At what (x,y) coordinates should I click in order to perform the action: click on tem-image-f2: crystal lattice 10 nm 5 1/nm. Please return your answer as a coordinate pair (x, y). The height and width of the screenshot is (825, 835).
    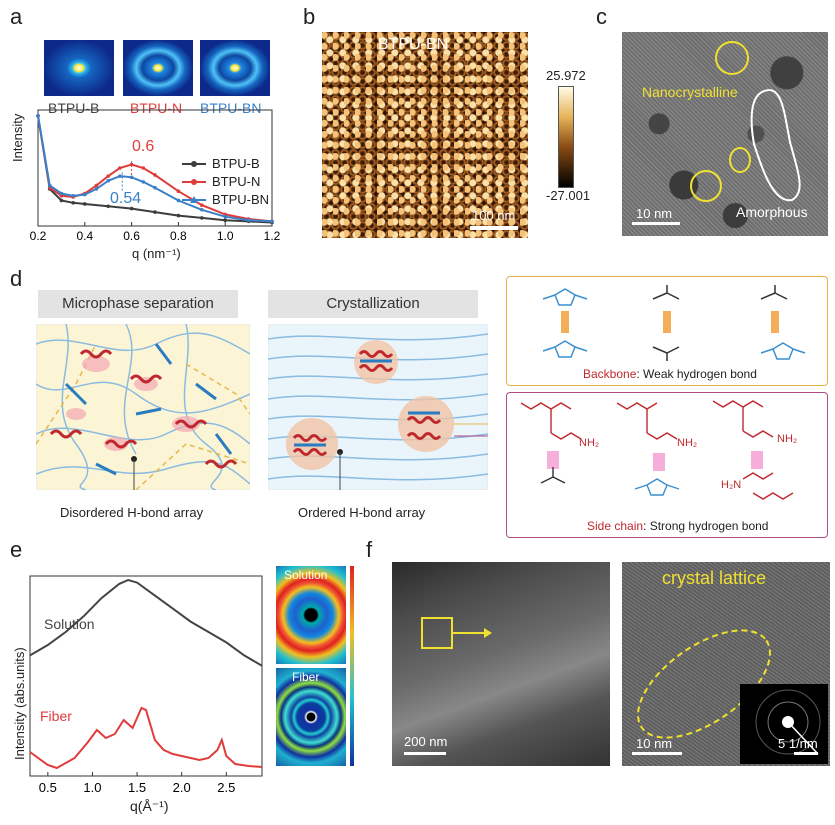
    Looking at the image, I should click on (726, 664).